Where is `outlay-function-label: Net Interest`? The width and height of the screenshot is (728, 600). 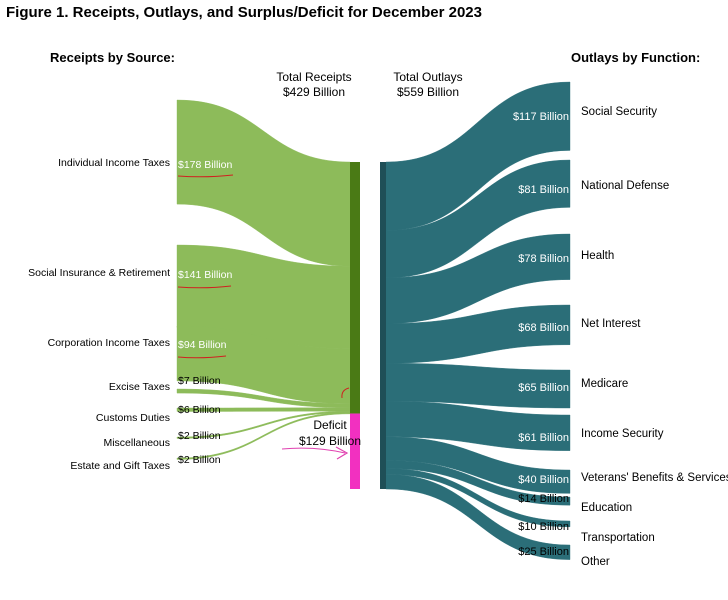
outlay-function-label: Net Interest is located at coordinates (611, 324).